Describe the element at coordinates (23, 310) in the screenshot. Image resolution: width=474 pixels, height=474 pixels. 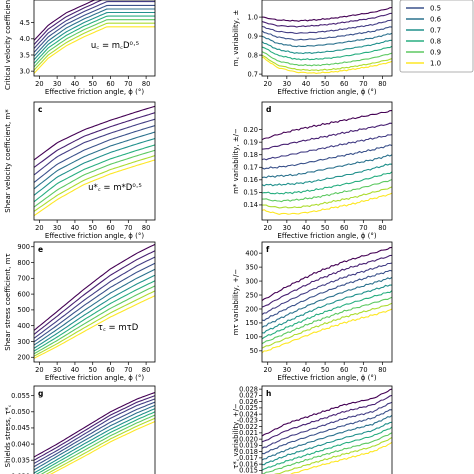
I see `y-tick-label: 500` at that location.